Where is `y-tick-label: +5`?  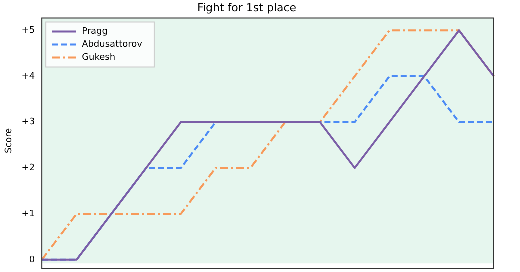 y-tick-label: +5 is located at coordinates (29, 31).